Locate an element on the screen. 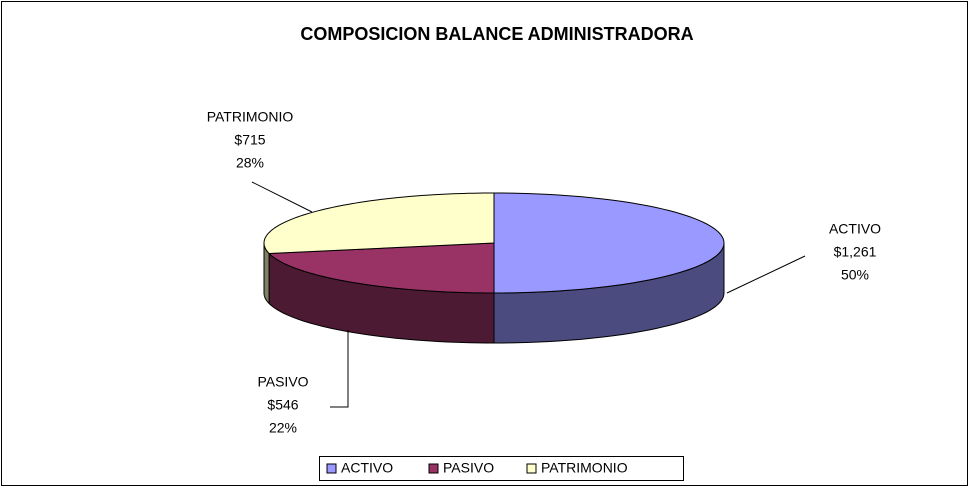  data-label-category: ACTIVO is located at coordinates (855, 229).